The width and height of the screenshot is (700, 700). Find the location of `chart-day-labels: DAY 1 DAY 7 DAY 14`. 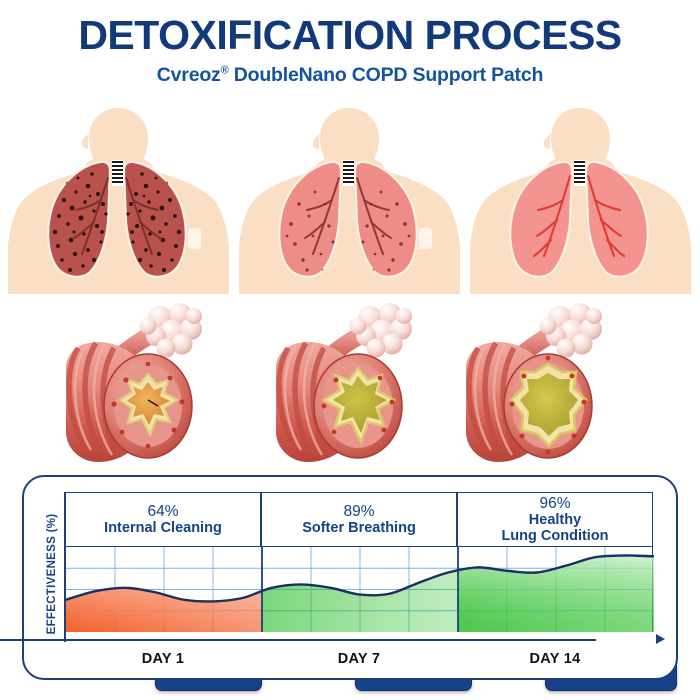

chart-day-labels: DAY 1 DAY 7 DAY 14 is located at coordinates (359, 659).